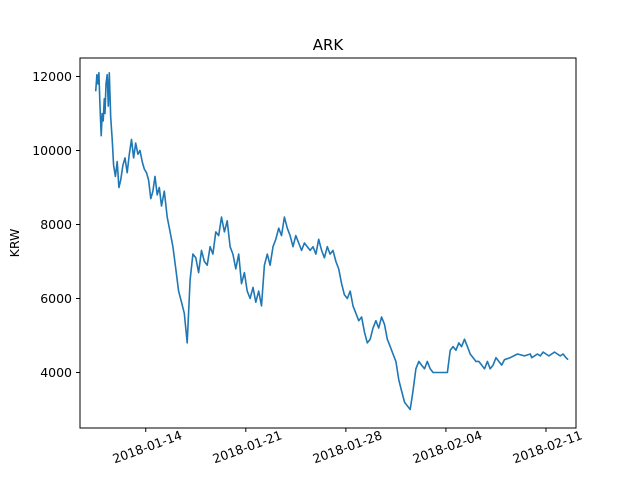  I want to click on y-tick-label: 8000, so click(56, 224).